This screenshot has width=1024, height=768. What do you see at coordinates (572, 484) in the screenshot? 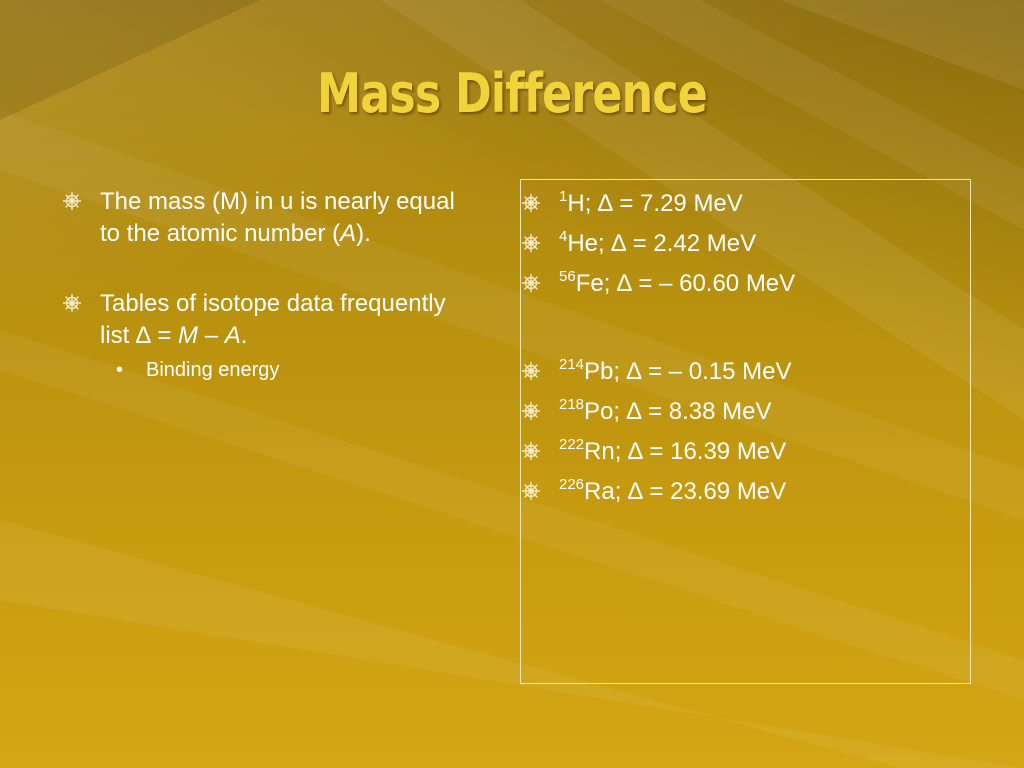
I see `mass-number: 226` at bounding box center [572, 484].